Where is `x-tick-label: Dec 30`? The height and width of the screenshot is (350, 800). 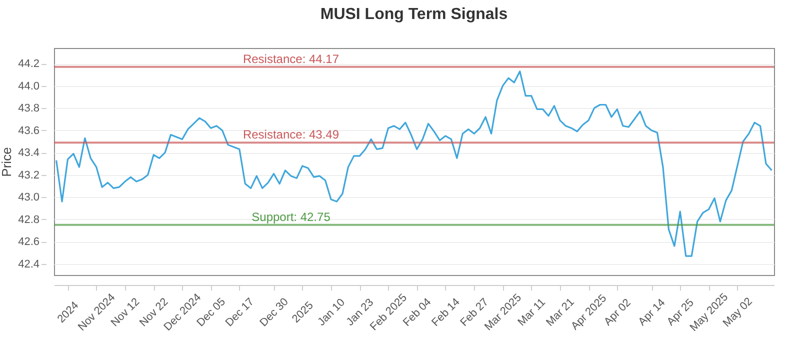 x-tick-label: Dec 30 is located at coordinates (274, 313).